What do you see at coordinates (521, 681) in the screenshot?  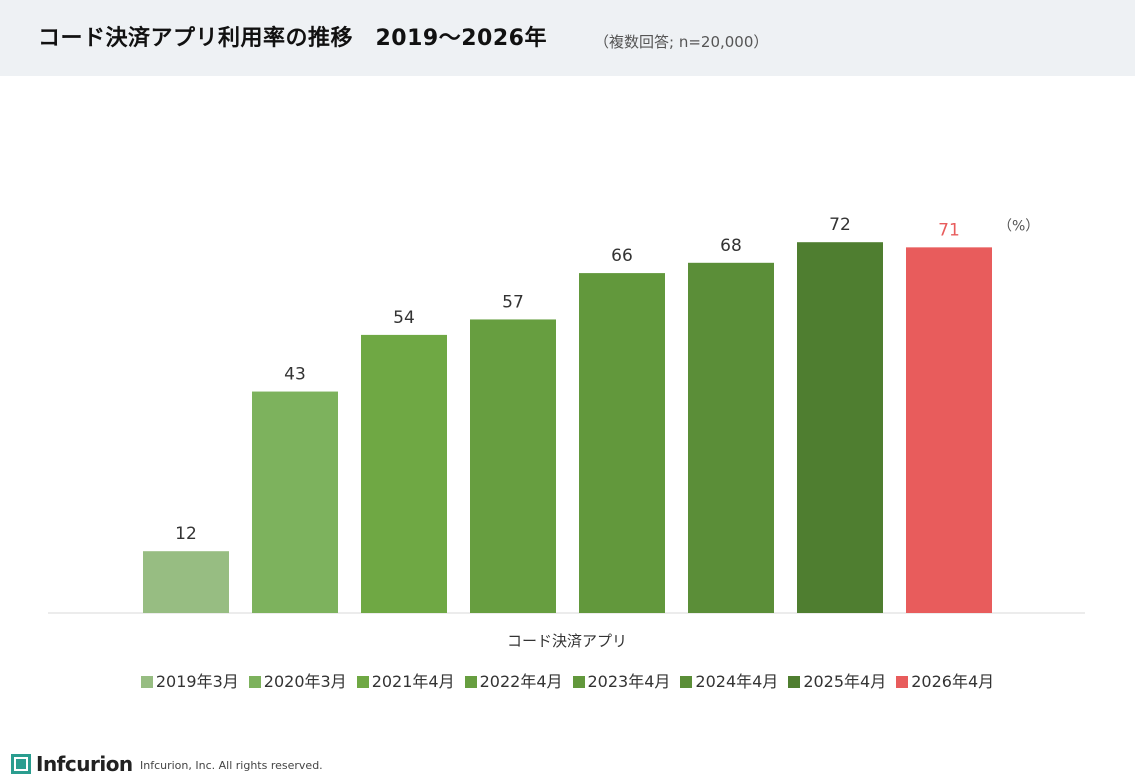 I see `legend-label: 2022年4月` at bounding box center [521, 681].